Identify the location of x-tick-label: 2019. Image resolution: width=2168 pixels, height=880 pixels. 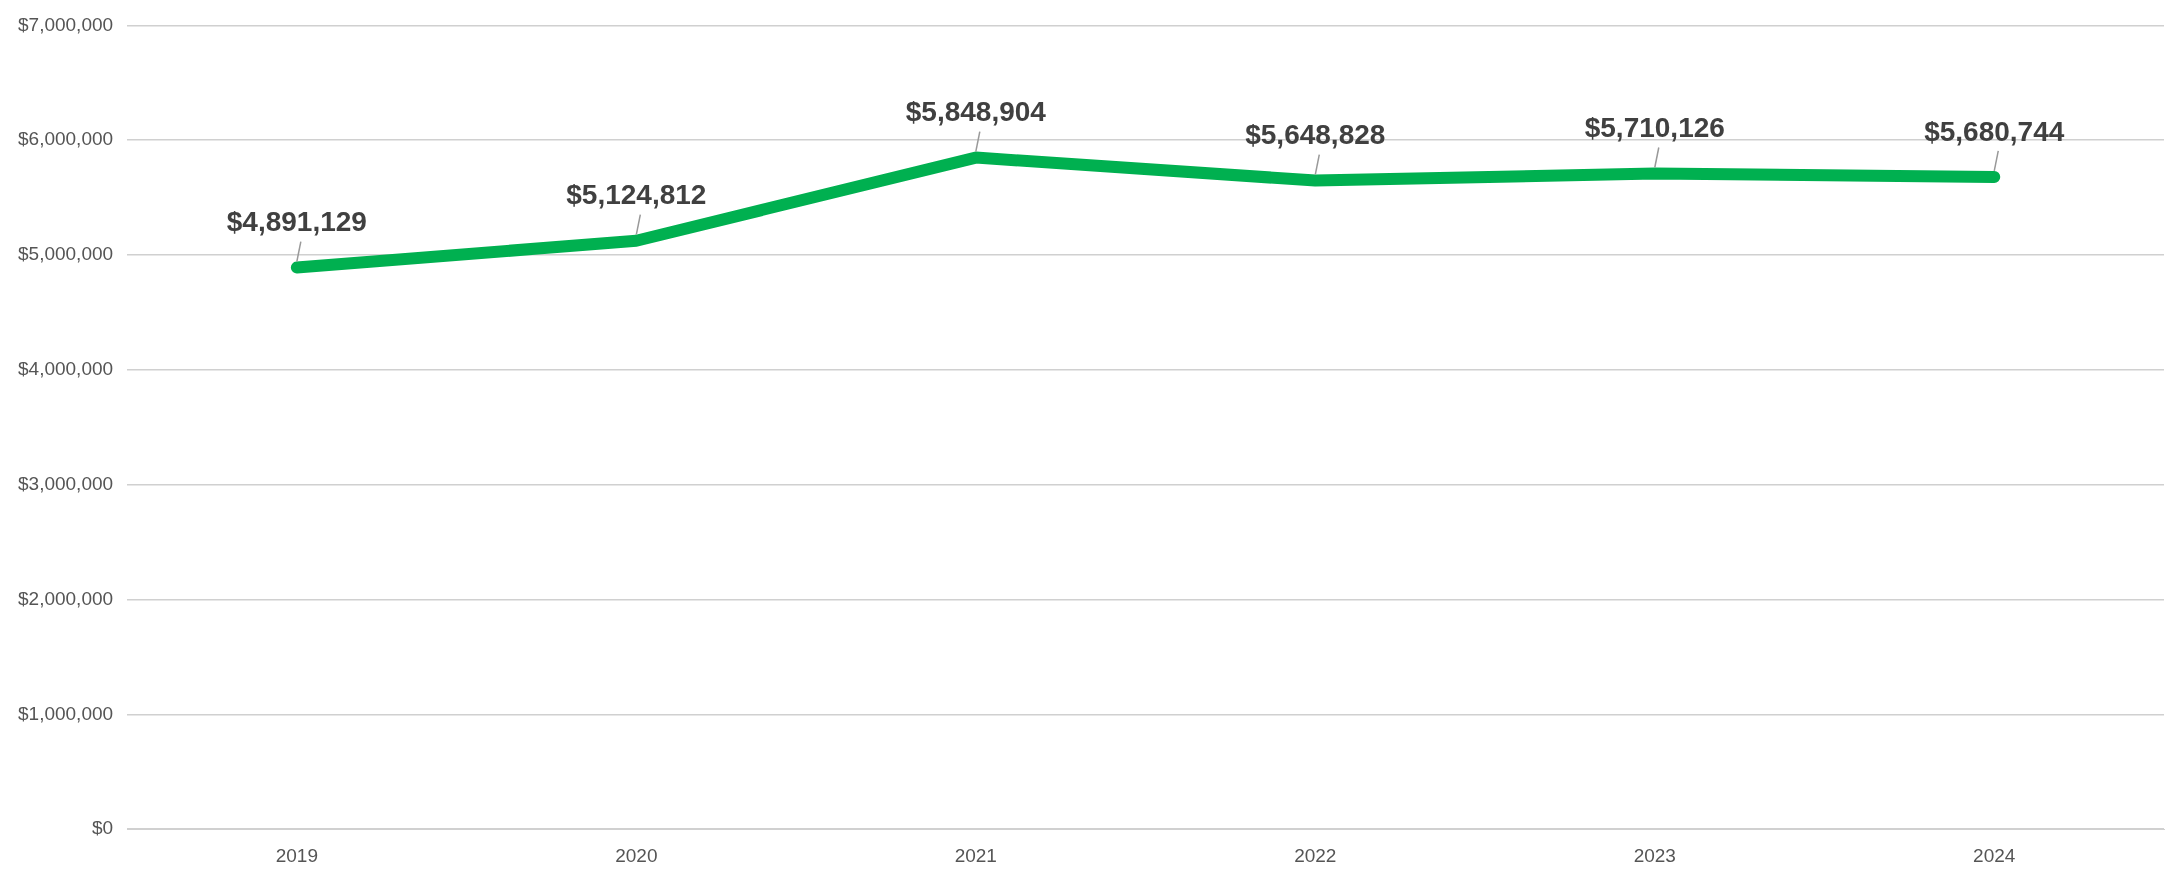
(296, 855).